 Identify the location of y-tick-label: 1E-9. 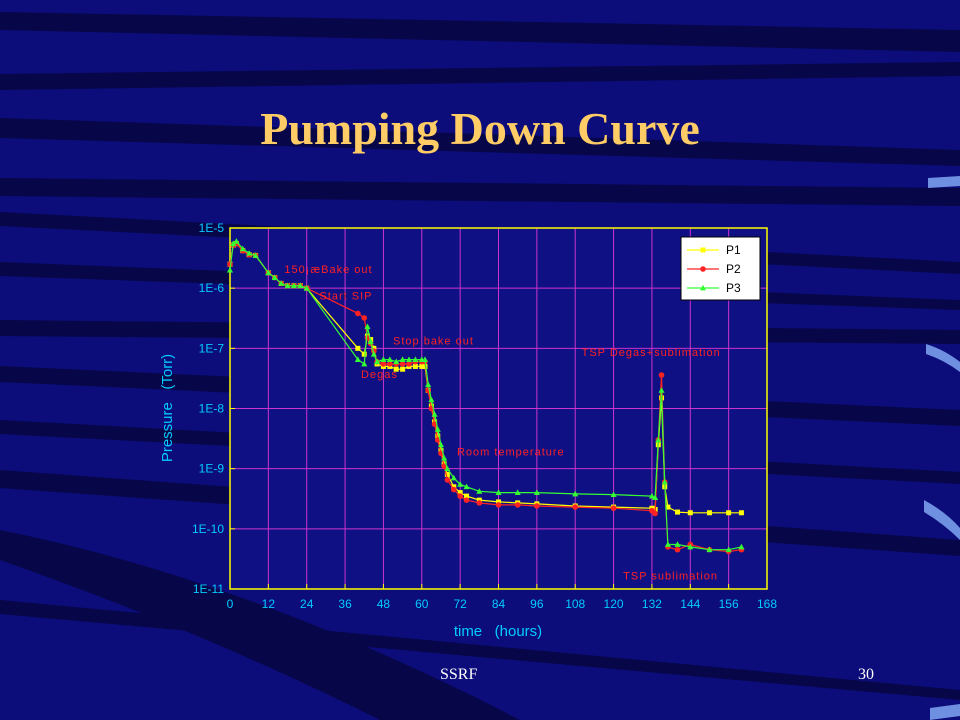
(212, 469).